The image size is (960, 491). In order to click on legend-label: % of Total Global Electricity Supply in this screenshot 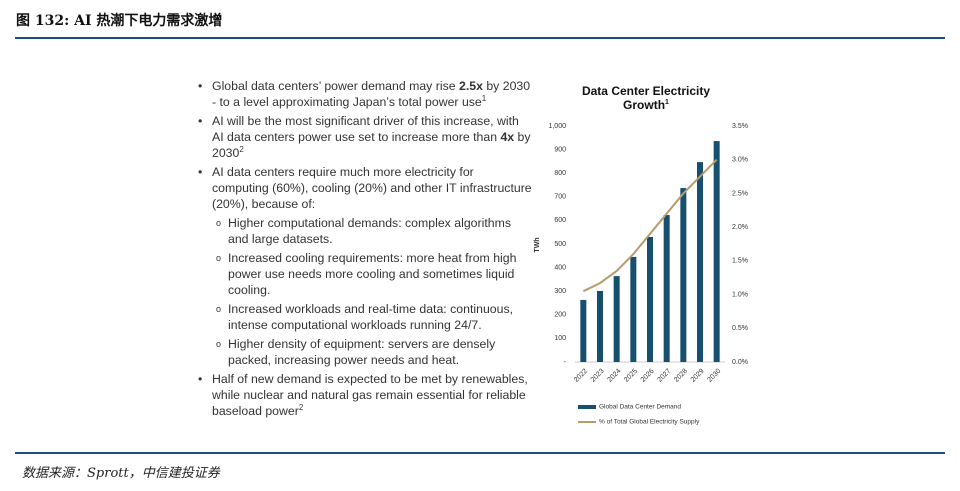, I will do `click(649, 422)`.